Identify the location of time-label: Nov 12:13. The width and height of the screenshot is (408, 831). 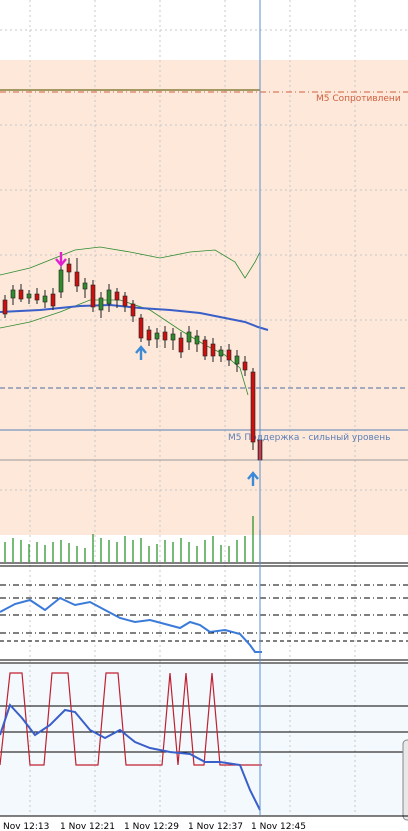
(26, 826).